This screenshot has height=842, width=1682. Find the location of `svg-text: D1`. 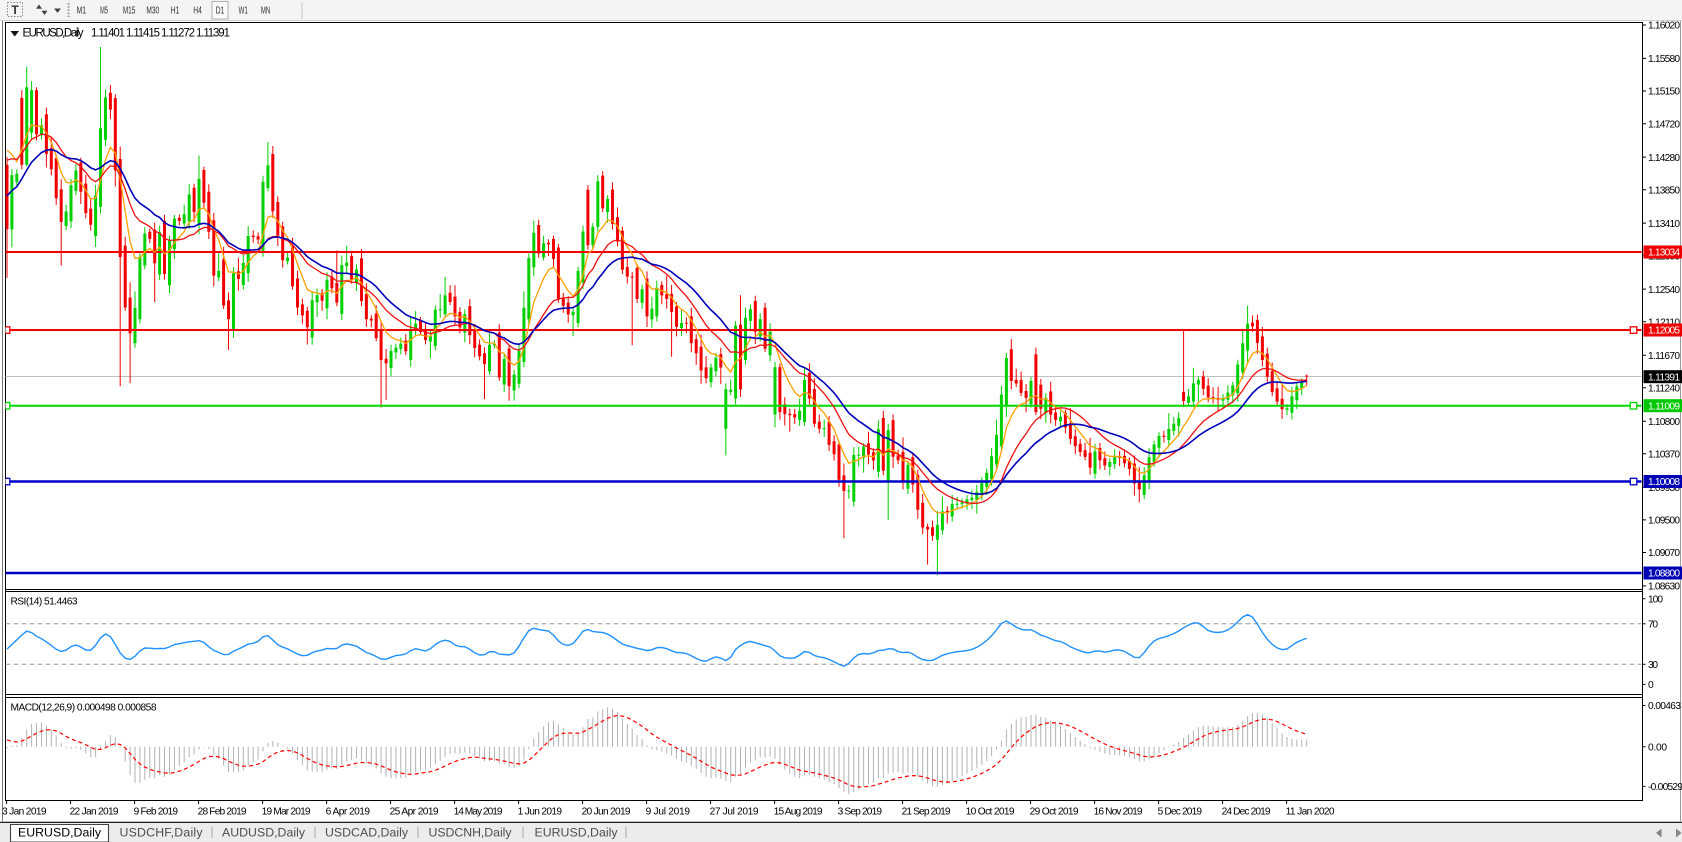

svg-text: D1 is located at coordinates (220, 11).